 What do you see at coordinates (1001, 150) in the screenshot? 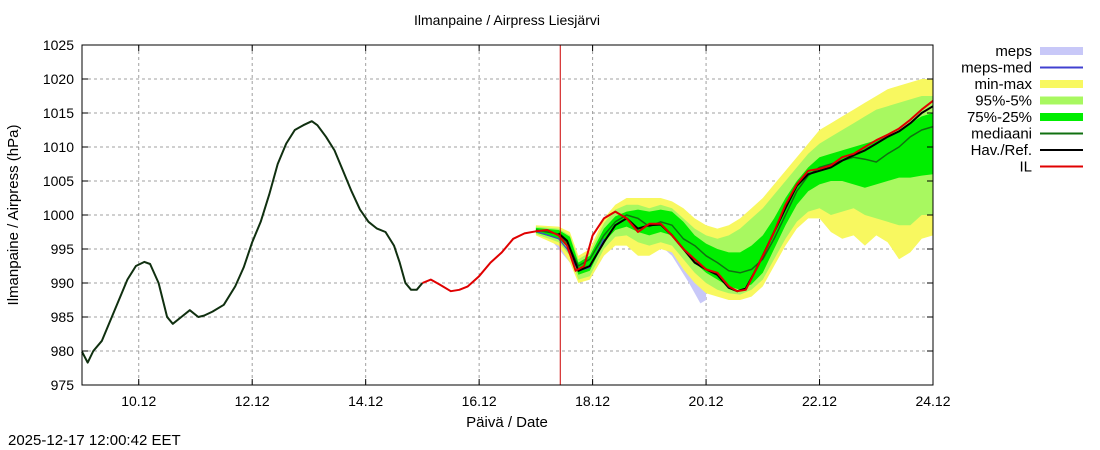
I see `legend-label: Hav./Ref.` at bounding box center [1001, 150].